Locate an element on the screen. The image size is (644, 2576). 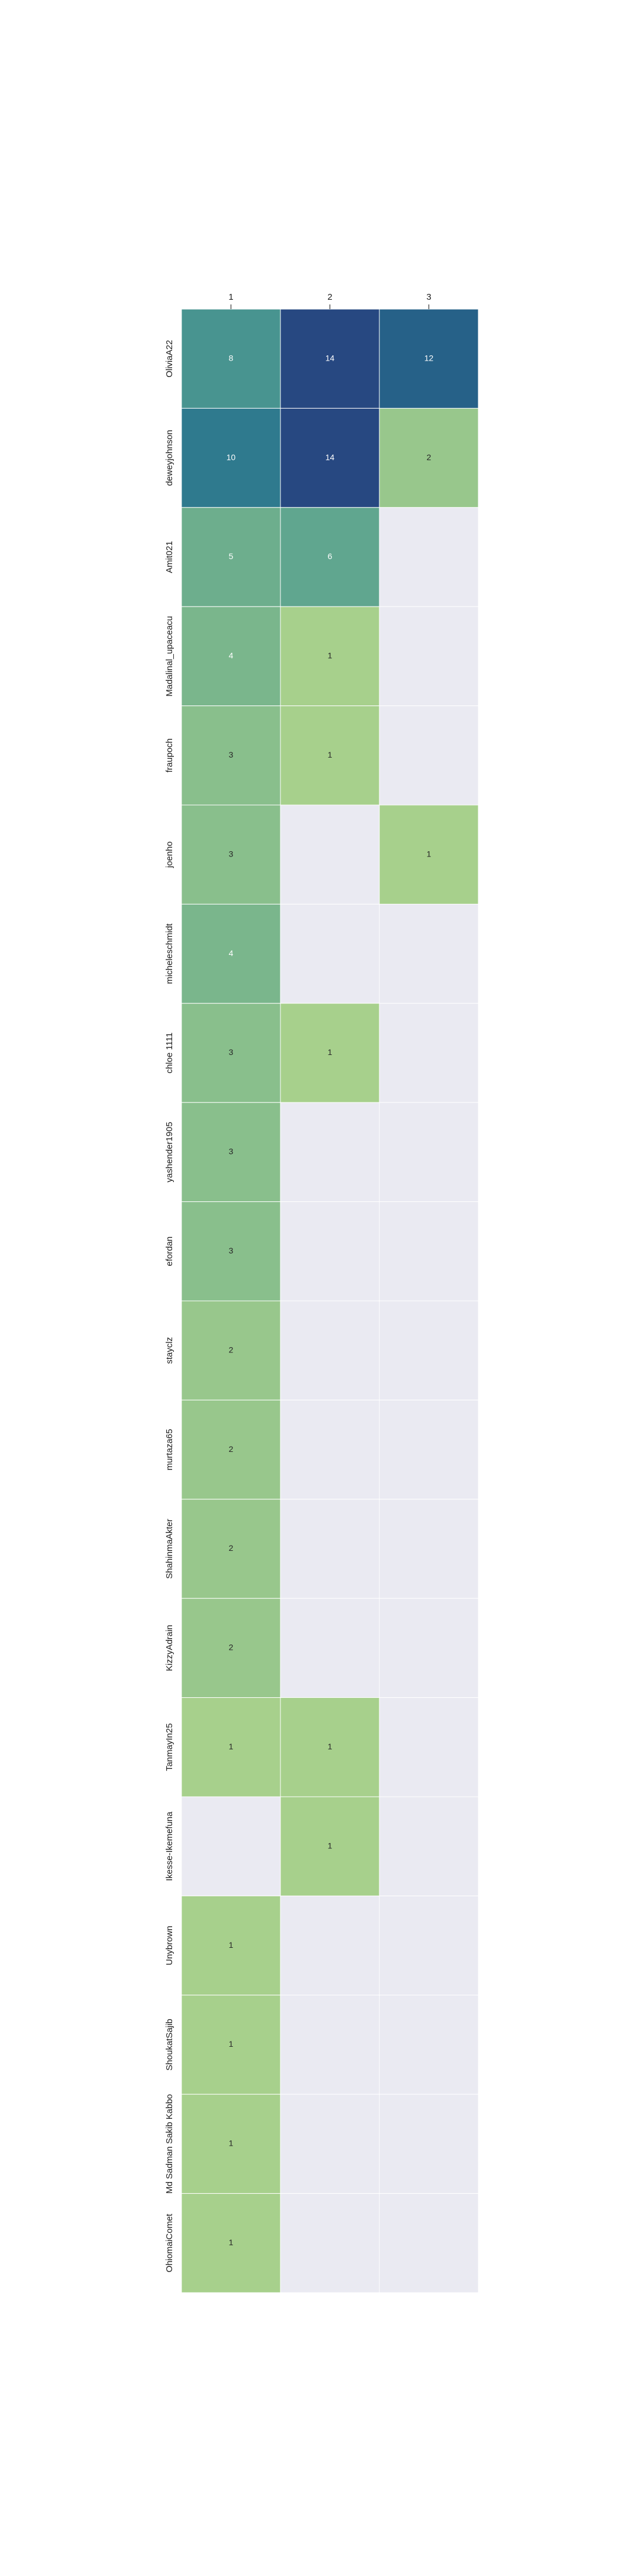
x-axis-ticks: 1 2 3 is located at coordinates (329, 300).